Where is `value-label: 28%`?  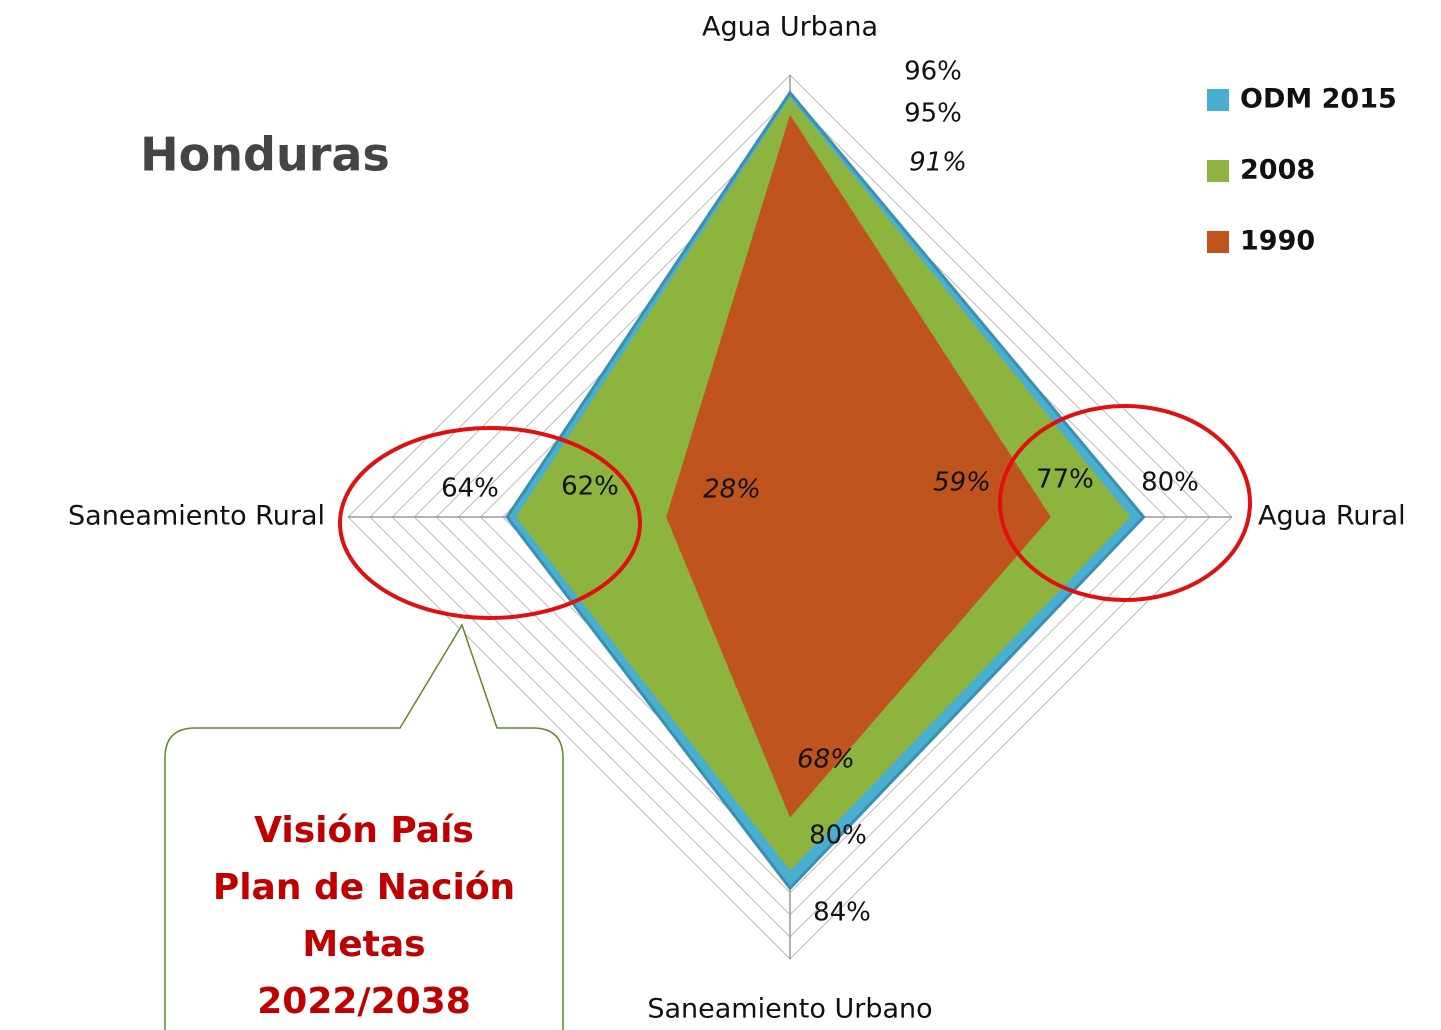
value-label: 28% is located at coordinates (732, 490).